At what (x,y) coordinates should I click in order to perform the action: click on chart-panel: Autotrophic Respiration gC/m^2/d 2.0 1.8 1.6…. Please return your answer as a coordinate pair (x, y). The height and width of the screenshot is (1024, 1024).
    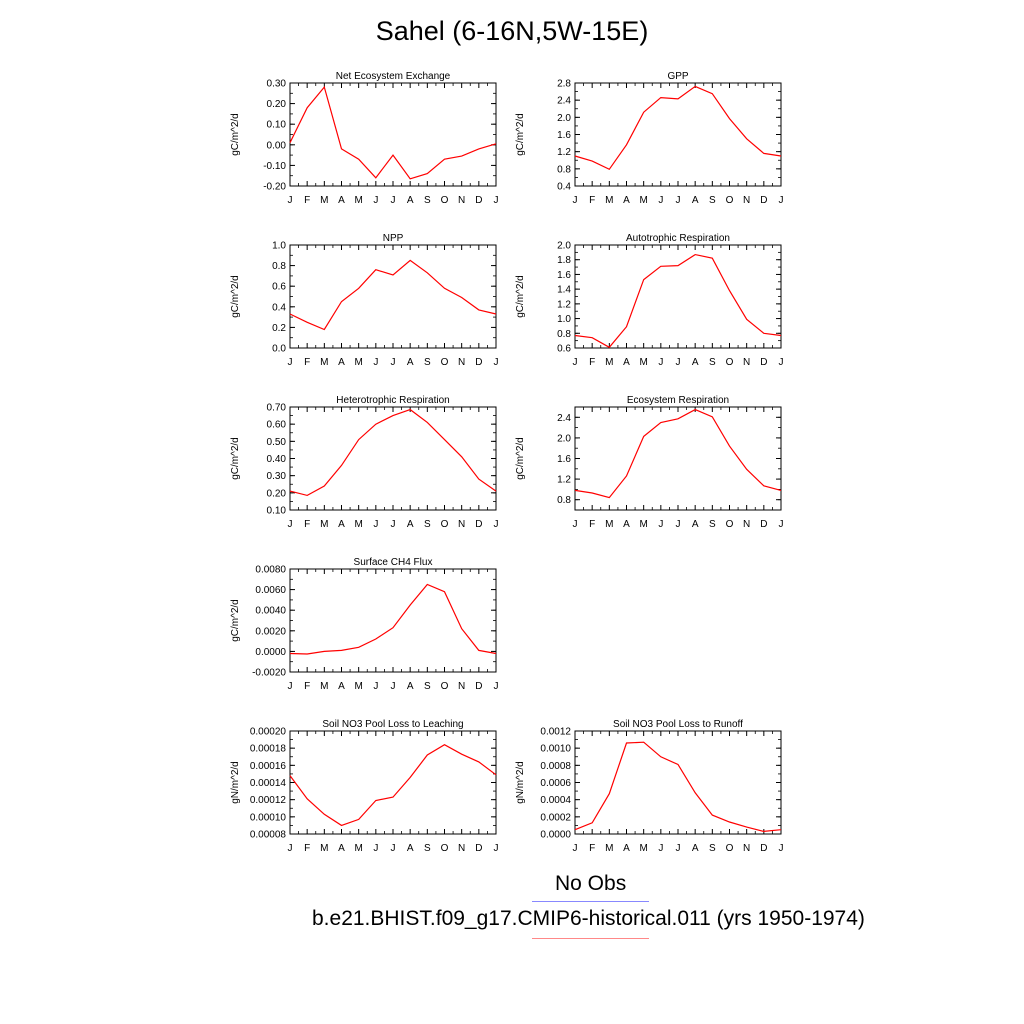
    Looking at the image, I should click on (649, 300).